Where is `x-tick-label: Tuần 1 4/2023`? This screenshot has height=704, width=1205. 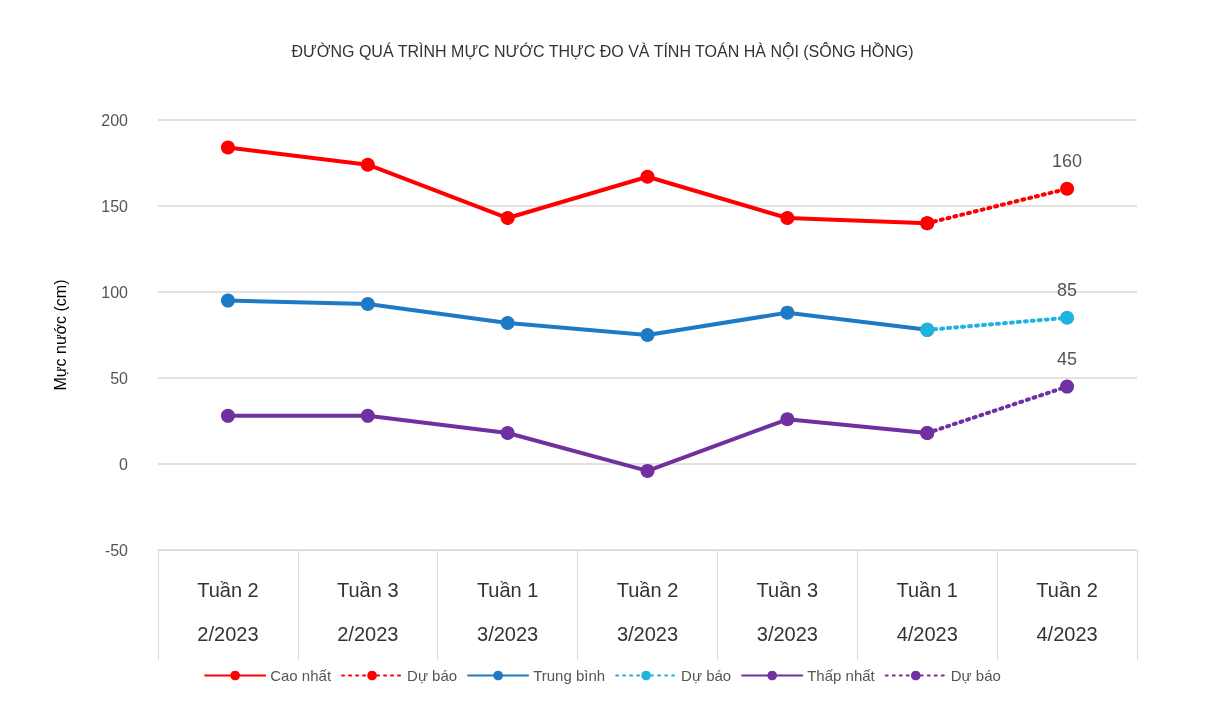 x-tick-label: Tuần 1 4/2023 is located at coordinates (927, 612).